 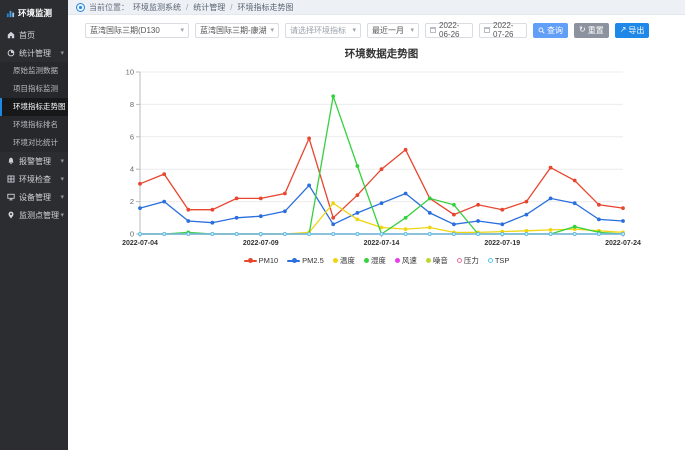 I want to click on app-logo: 环境监测, so click(x=34, y=13).